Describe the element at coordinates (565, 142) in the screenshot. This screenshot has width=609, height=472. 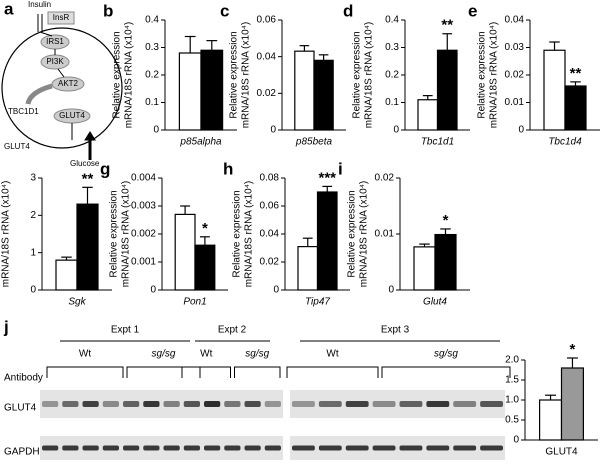
I see `x-axis-label: Tbc1d4` at that location.